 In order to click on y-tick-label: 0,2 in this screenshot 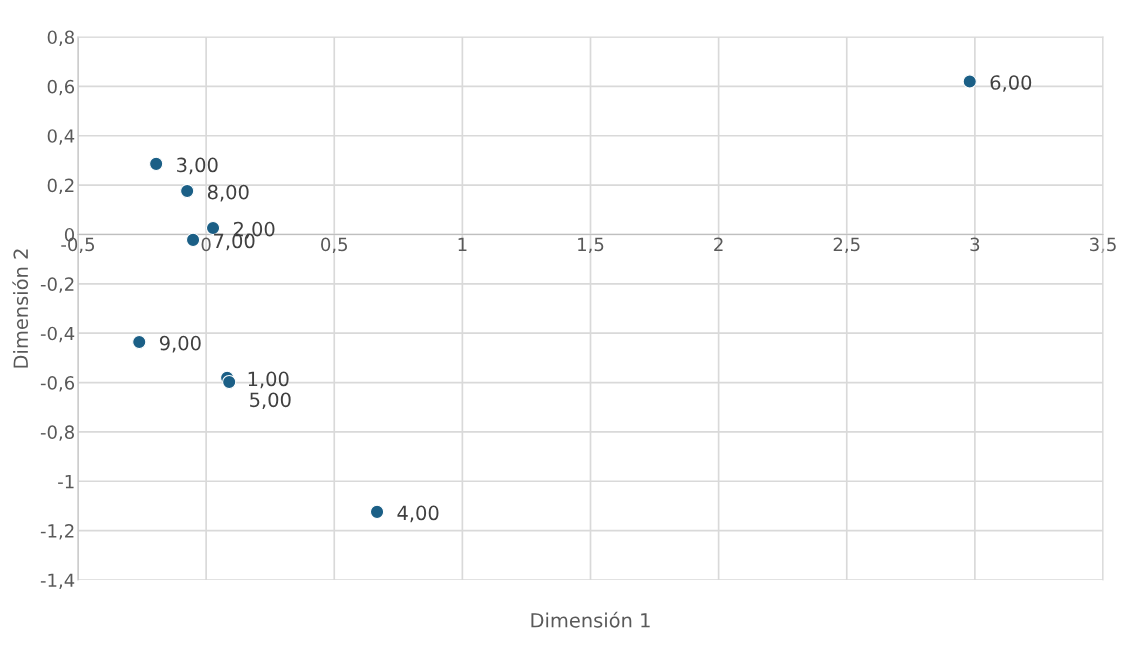, I will do `click(60, 186)`.